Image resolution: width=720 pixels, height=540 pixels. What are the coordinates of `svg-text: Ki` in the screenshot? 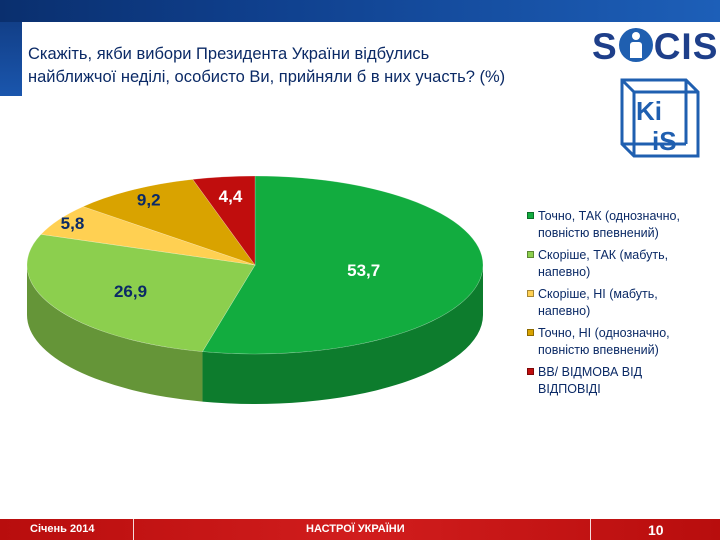 It's located at (649, 111).